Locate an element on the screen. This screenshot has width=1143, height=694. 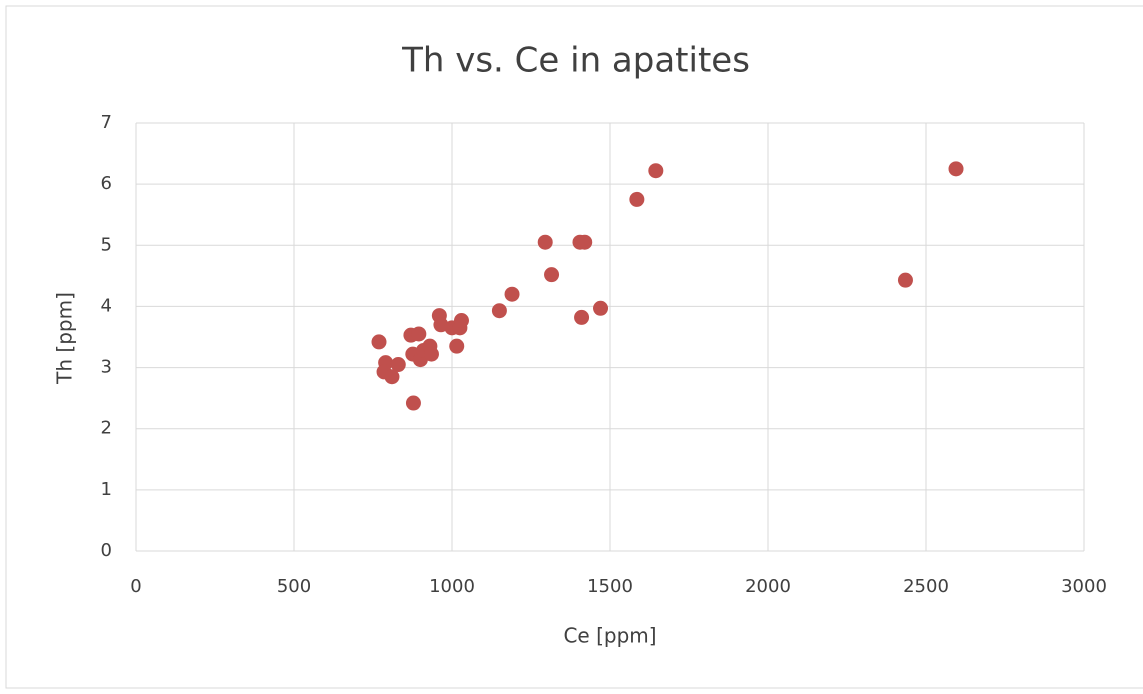
y-axis-label: Th [ppm] is located at coordinates (65, 338).